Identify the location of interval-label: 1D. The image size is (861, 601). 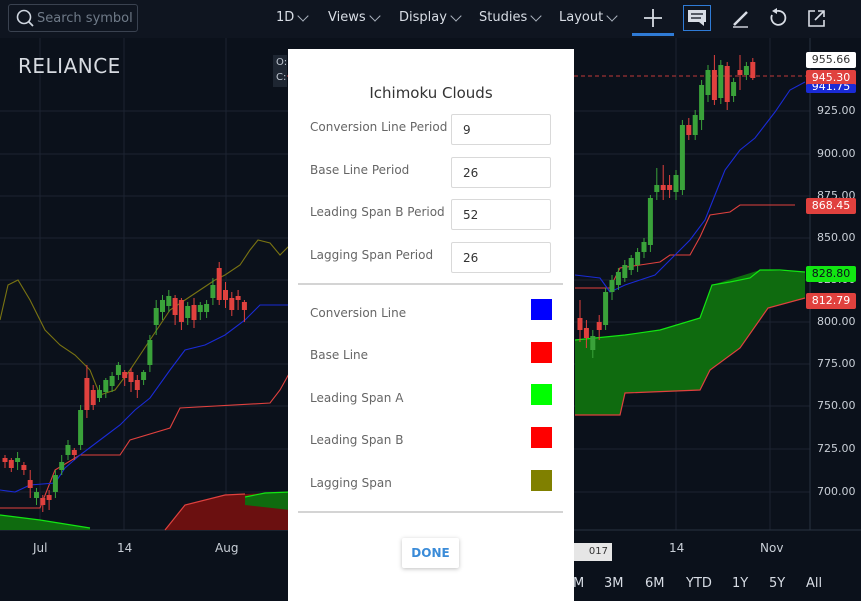
(285, 17).